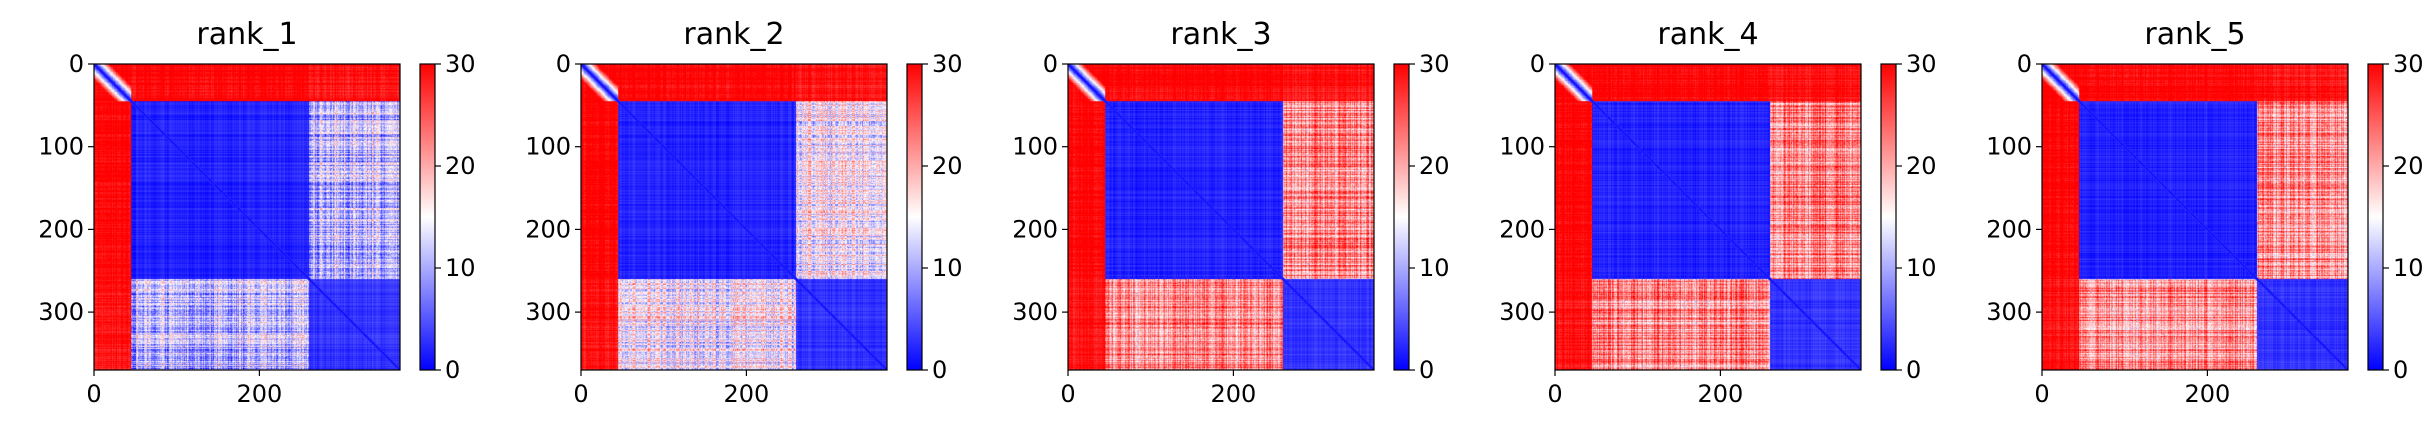 This screenshot has height=438, width=2435. Describe the element at coordinates (733, 34) in the screenshot. I see `chart-title: rank_2` at that location.